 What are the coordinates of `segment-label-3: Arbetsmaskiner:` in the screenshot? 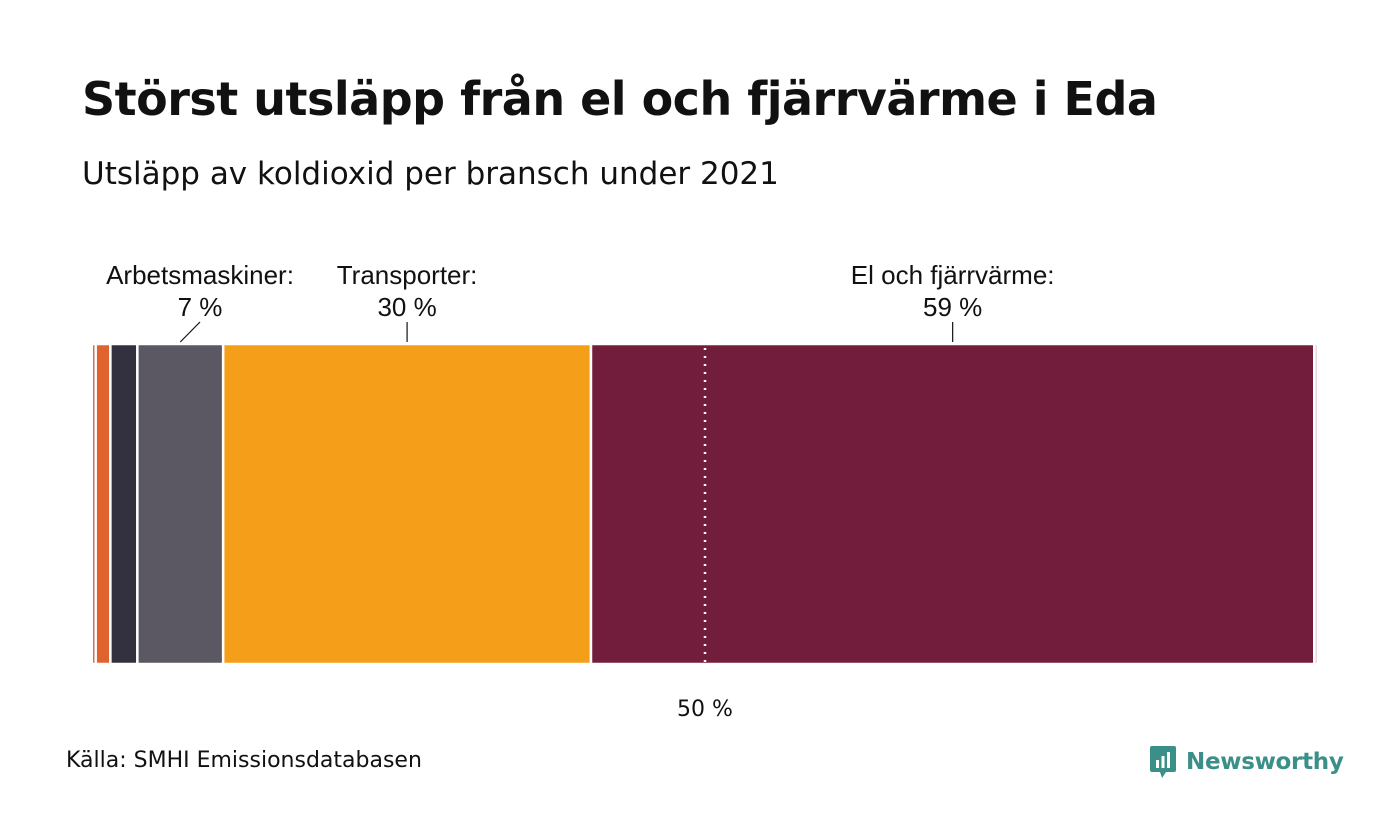 It's located at (200, 275).